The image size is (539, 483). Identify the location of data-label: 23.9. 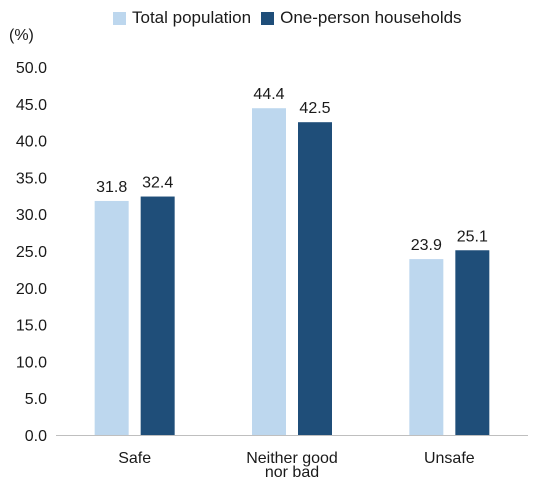
(426, 245).